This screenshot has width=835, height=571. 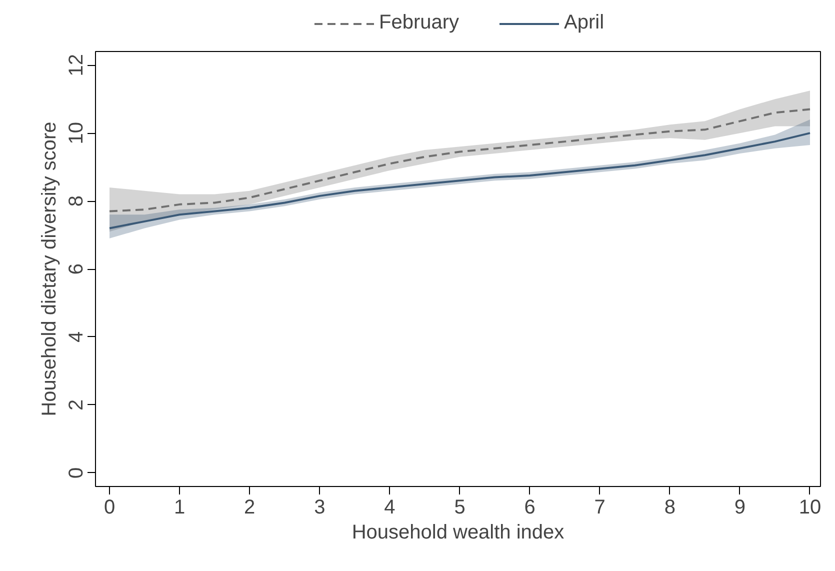 I want to click on x-tick-label: 4, so click(x=390, y=507).